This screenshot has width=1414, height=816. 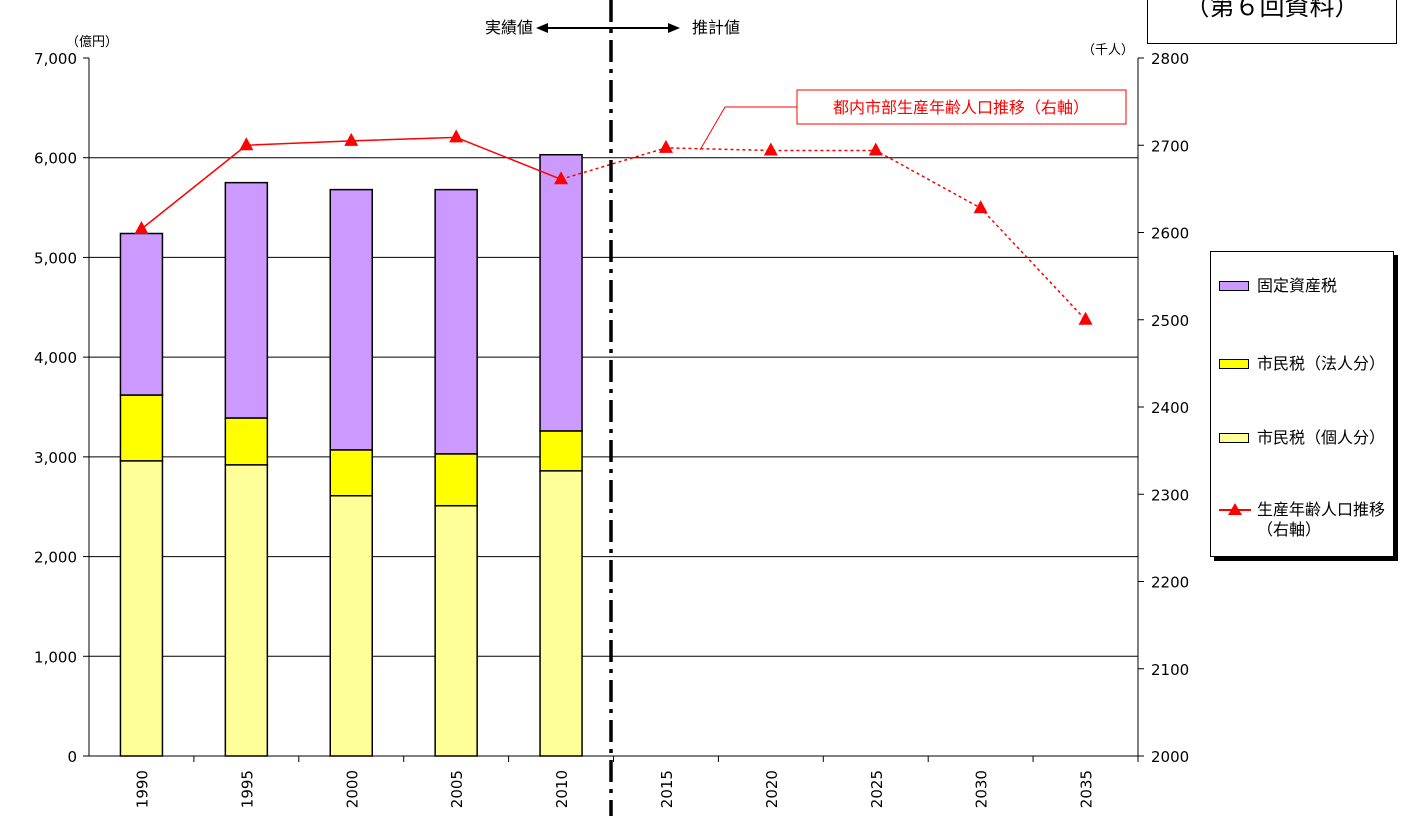 What do you see at coordinates (1321, 437) in the screenshot?
I see `legend-label: 市民税（個人分）` at bounding box center [1321, 437].